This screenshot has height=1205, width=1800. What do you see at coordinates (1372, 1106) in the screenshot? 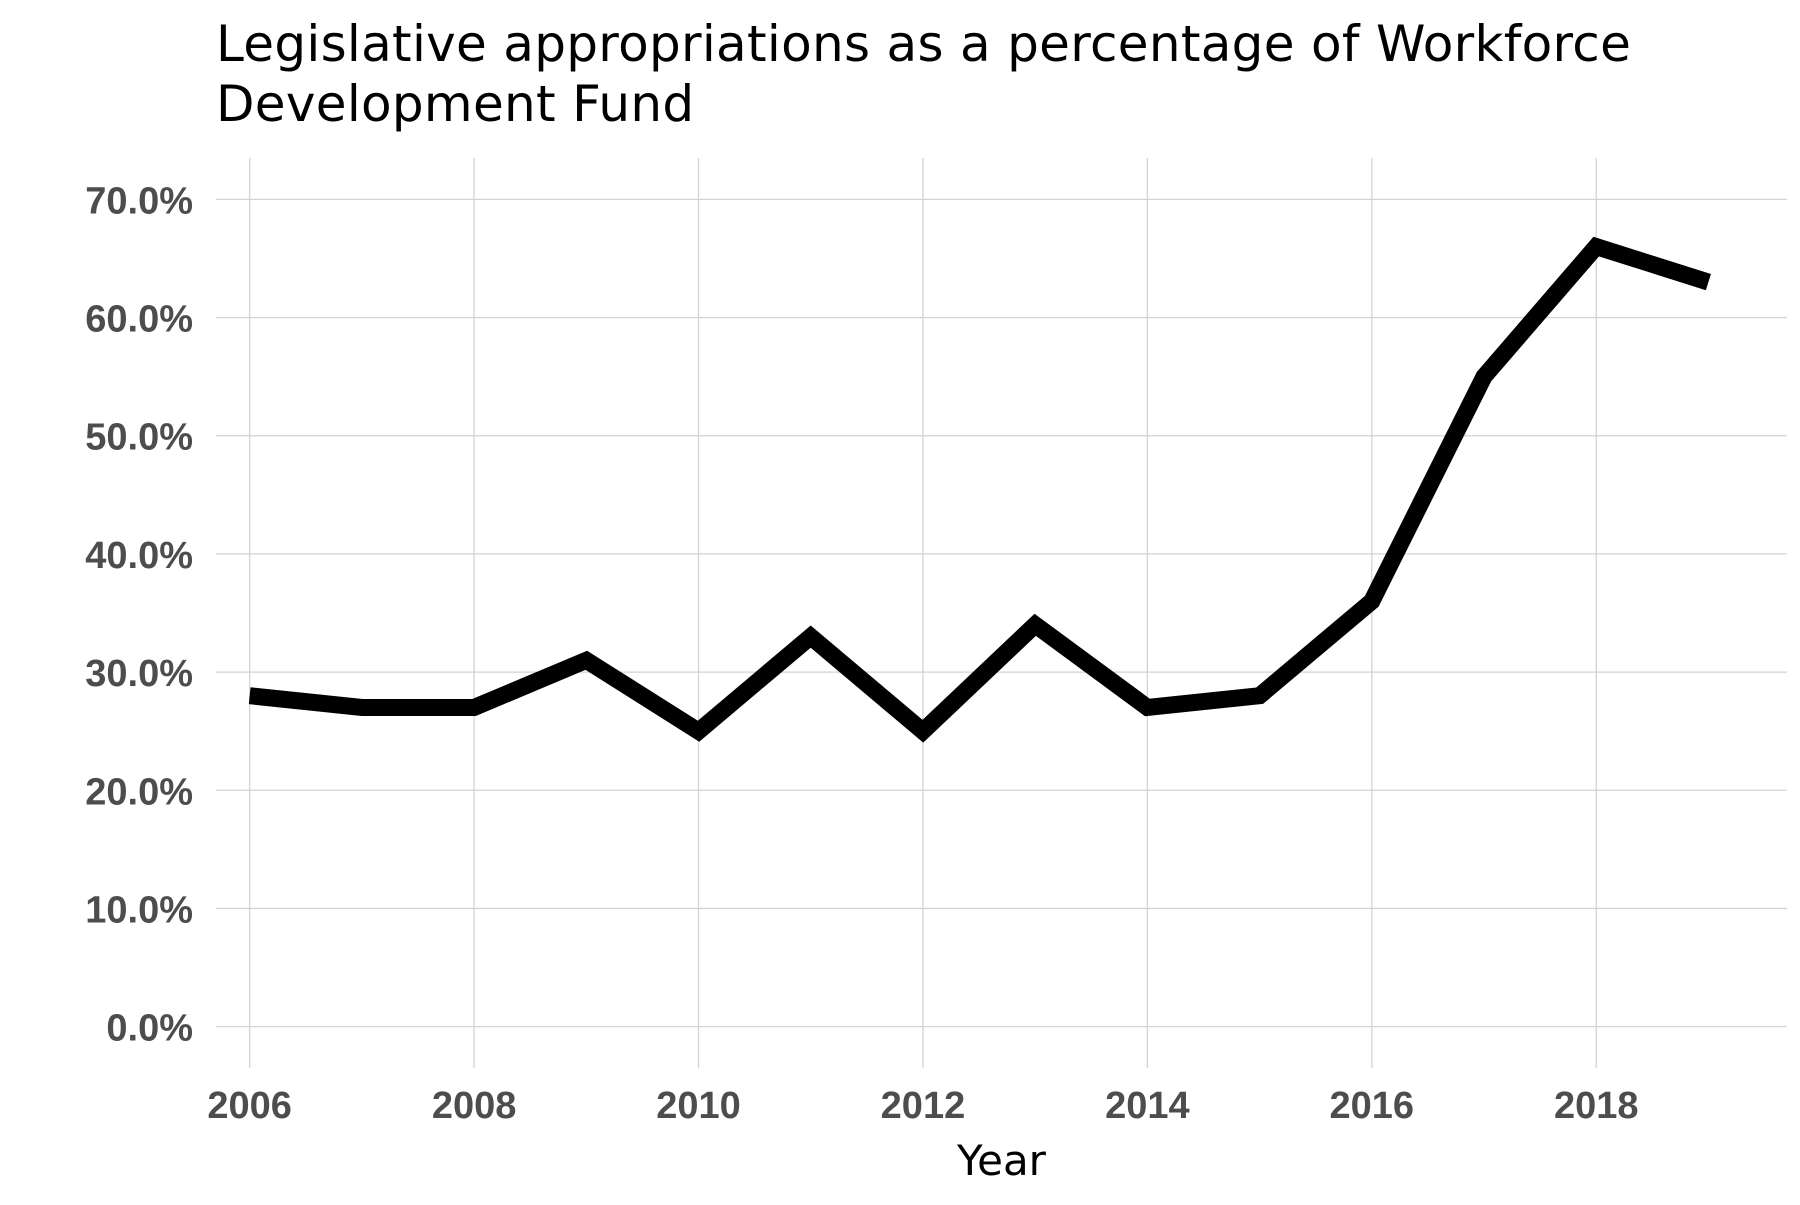
I see `x-tick-label: 2016` at bounding box center [1372, 1106].